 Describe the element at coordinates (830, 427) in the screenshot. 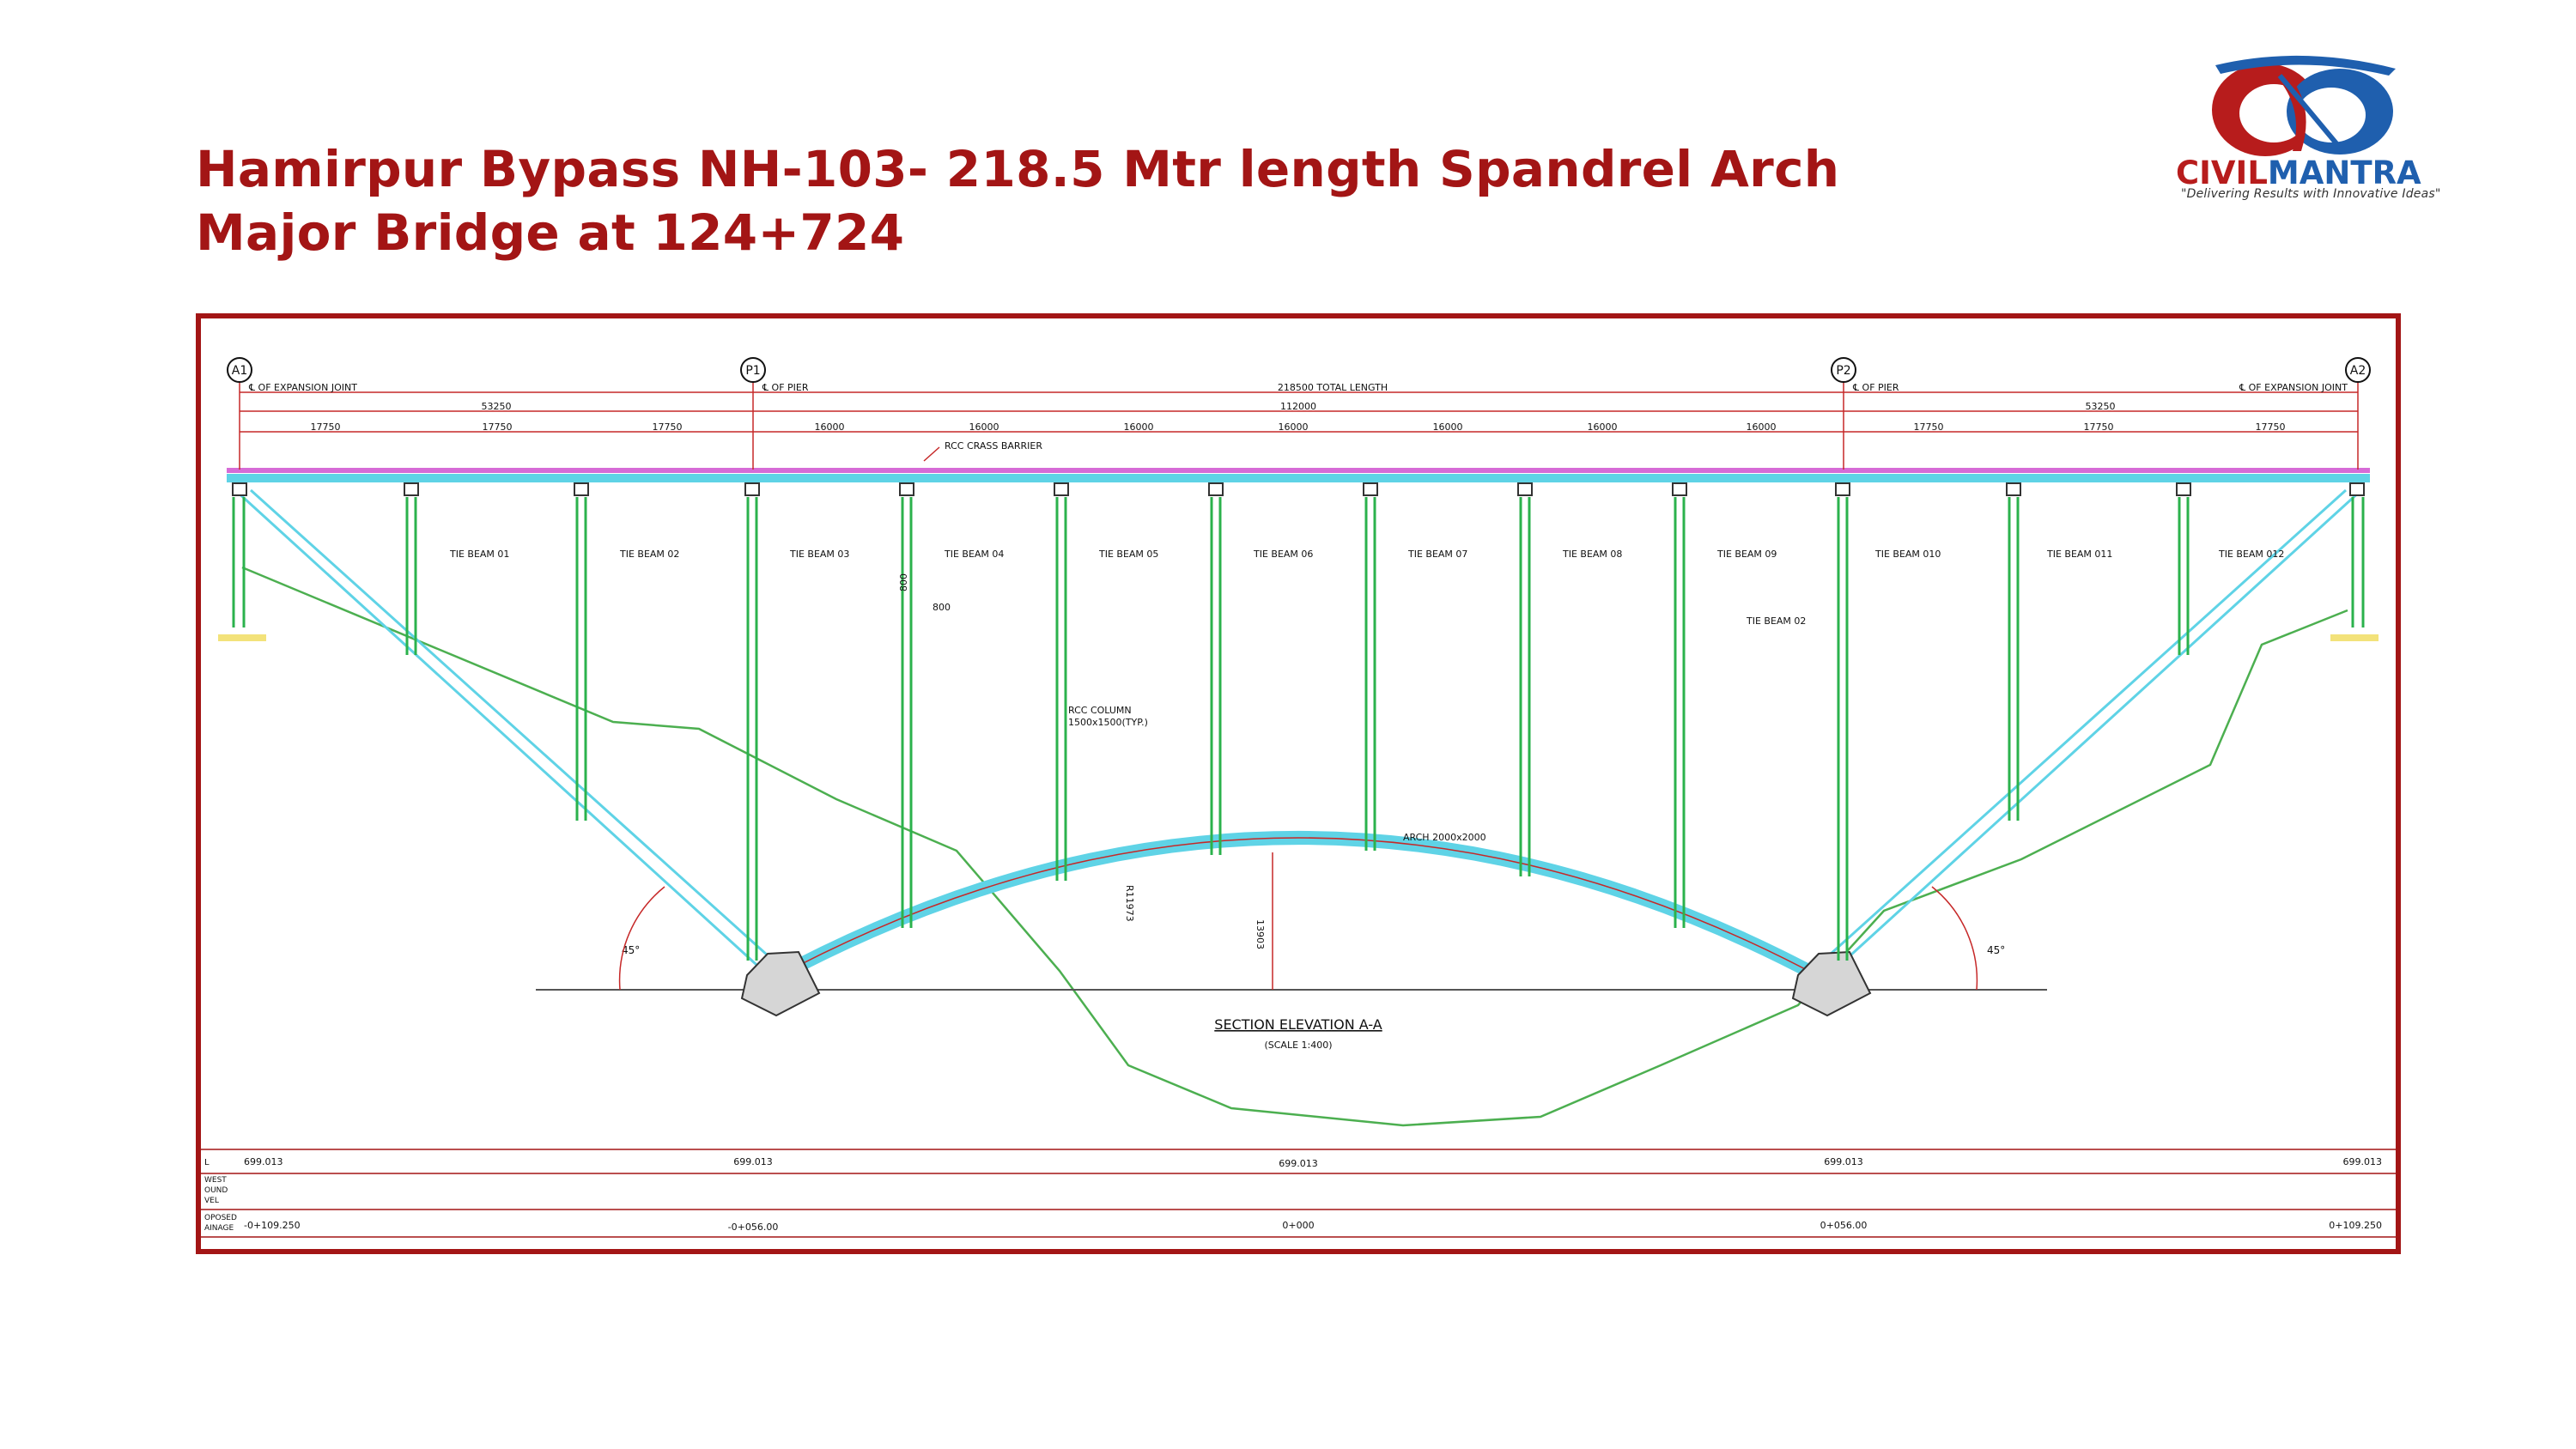

I see `bay-dimension-4: 16000` at that location.